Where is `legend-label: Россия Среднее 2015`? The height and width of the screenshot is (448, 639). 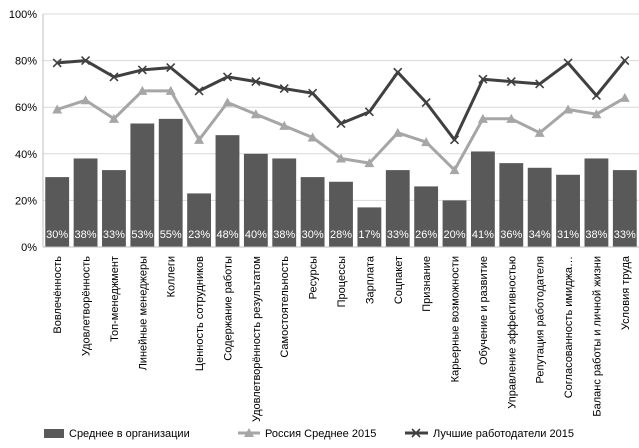
legend-label: Россия Среднее 2015 is located at coordinates (320, 434).